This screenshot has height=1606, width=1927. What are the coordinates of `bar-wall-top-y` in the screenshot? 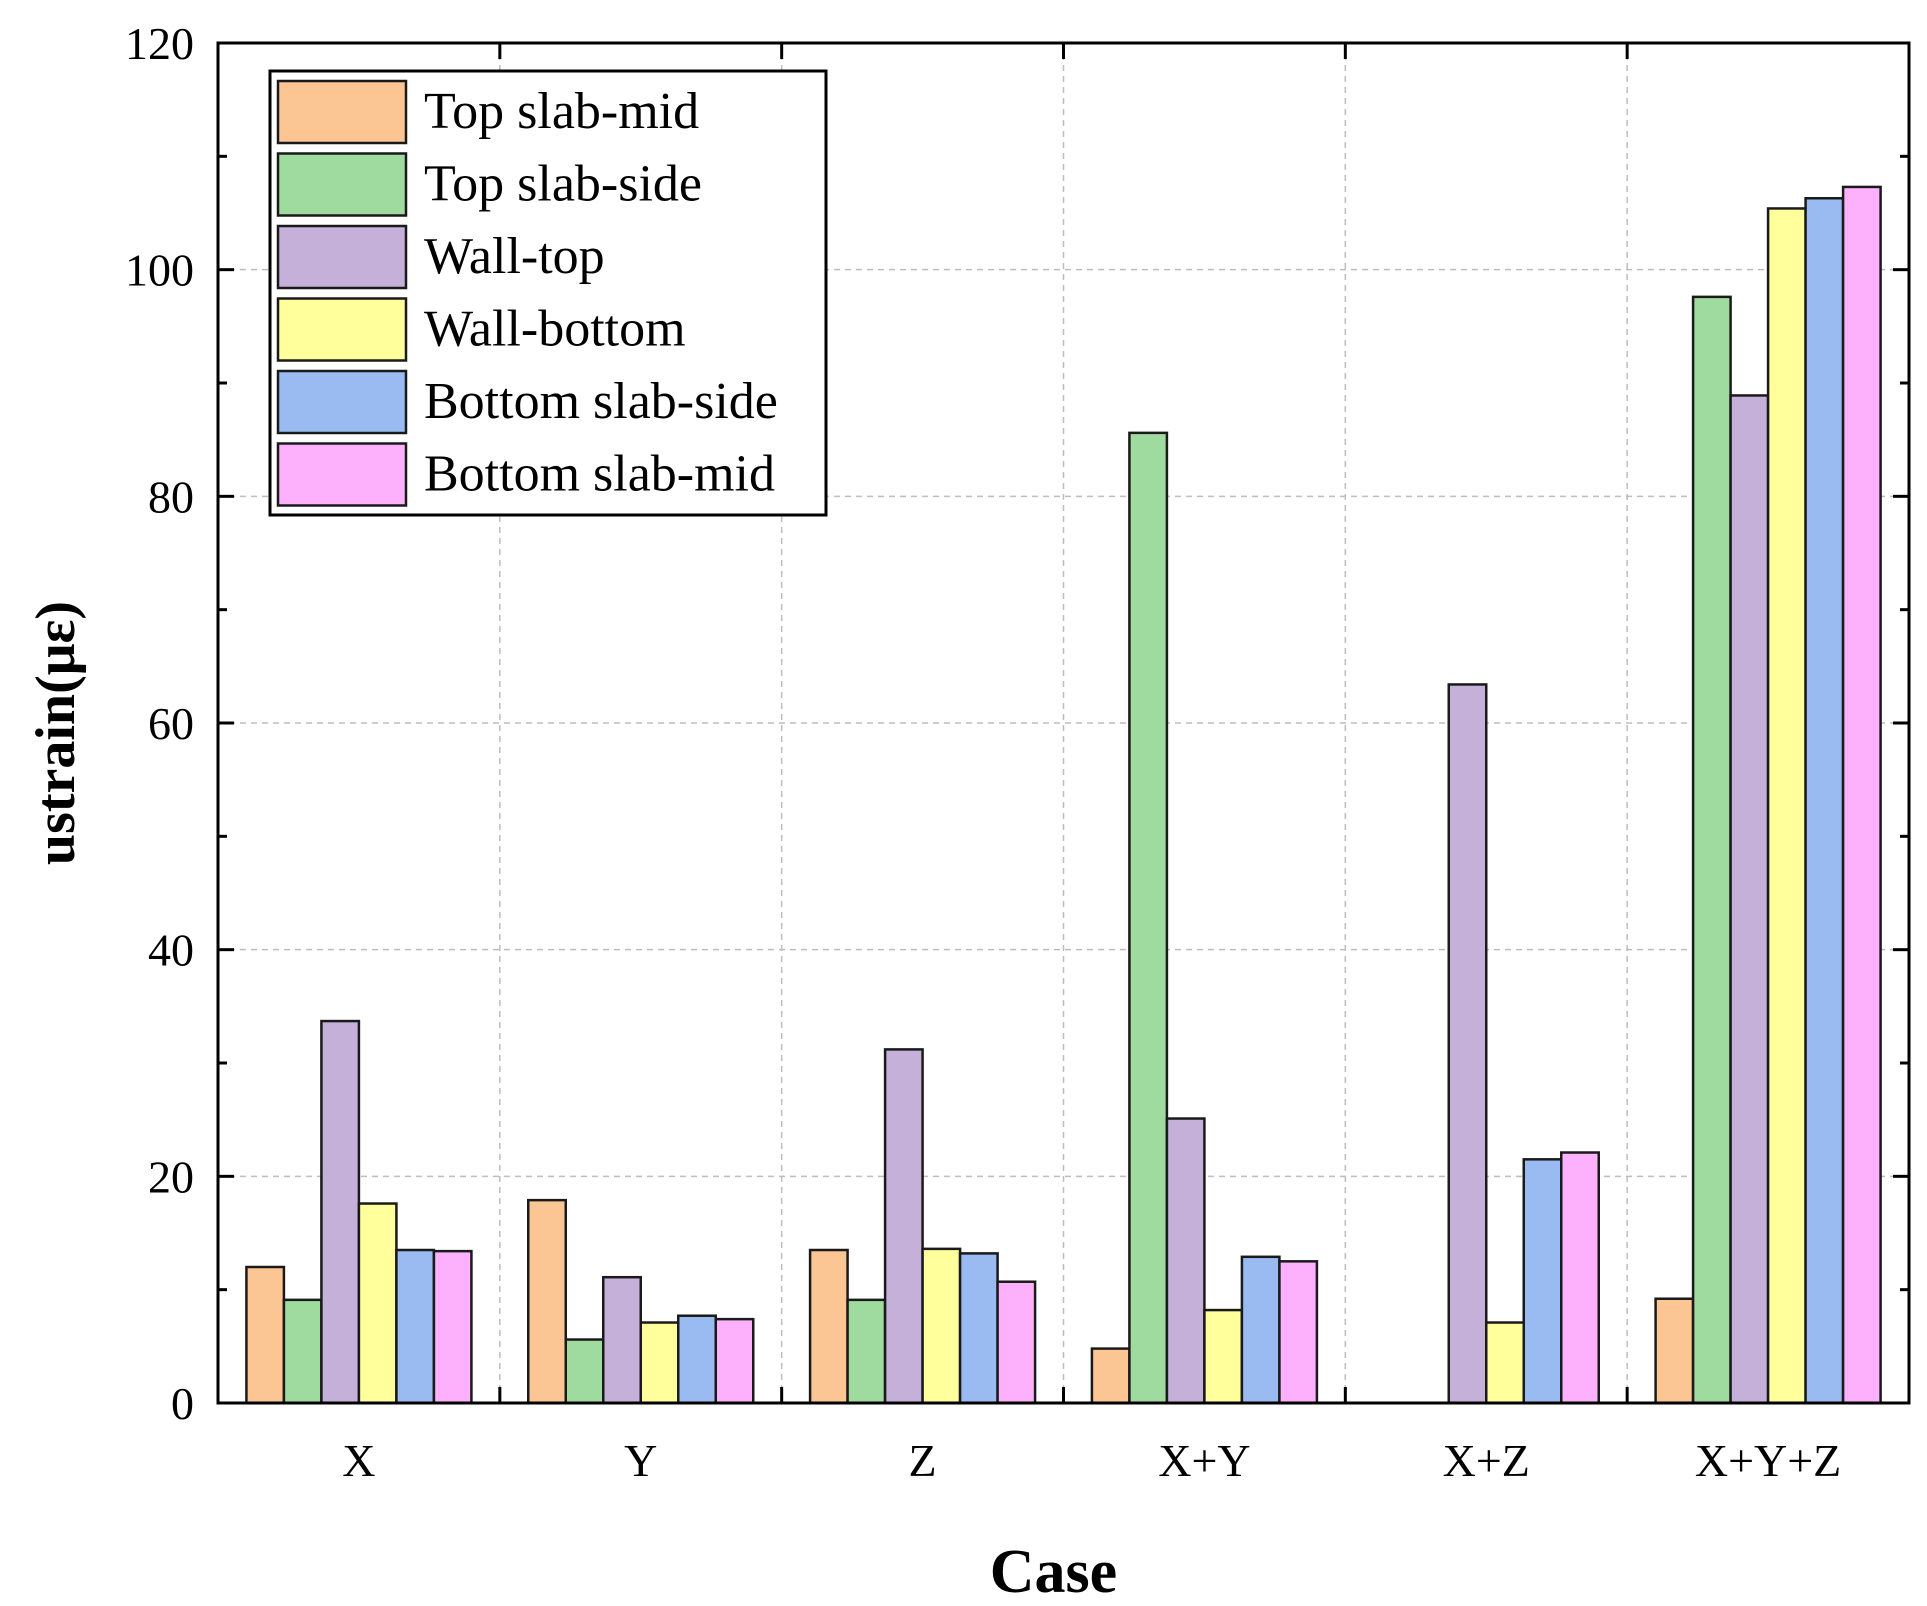 It's located at (622, 1340).